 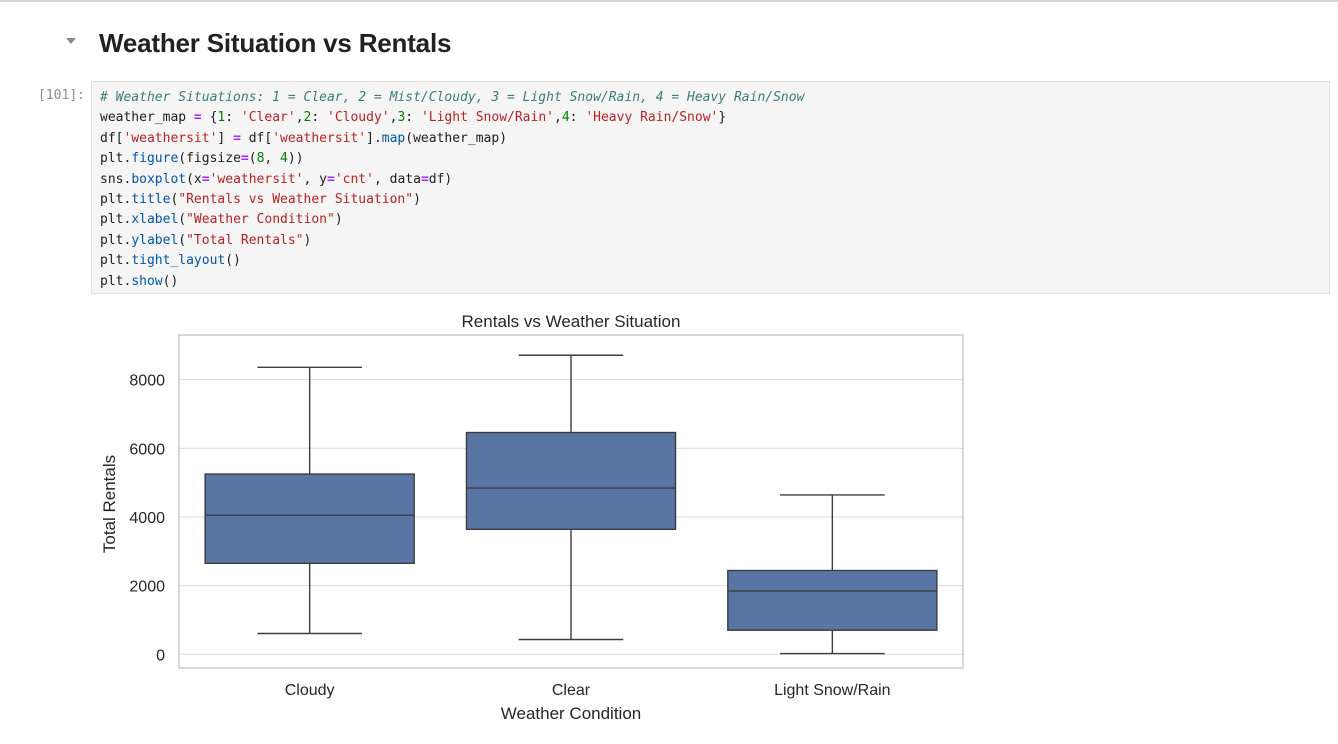 I want to click on y-tick-label: 8000, so click(x=147, y=381).